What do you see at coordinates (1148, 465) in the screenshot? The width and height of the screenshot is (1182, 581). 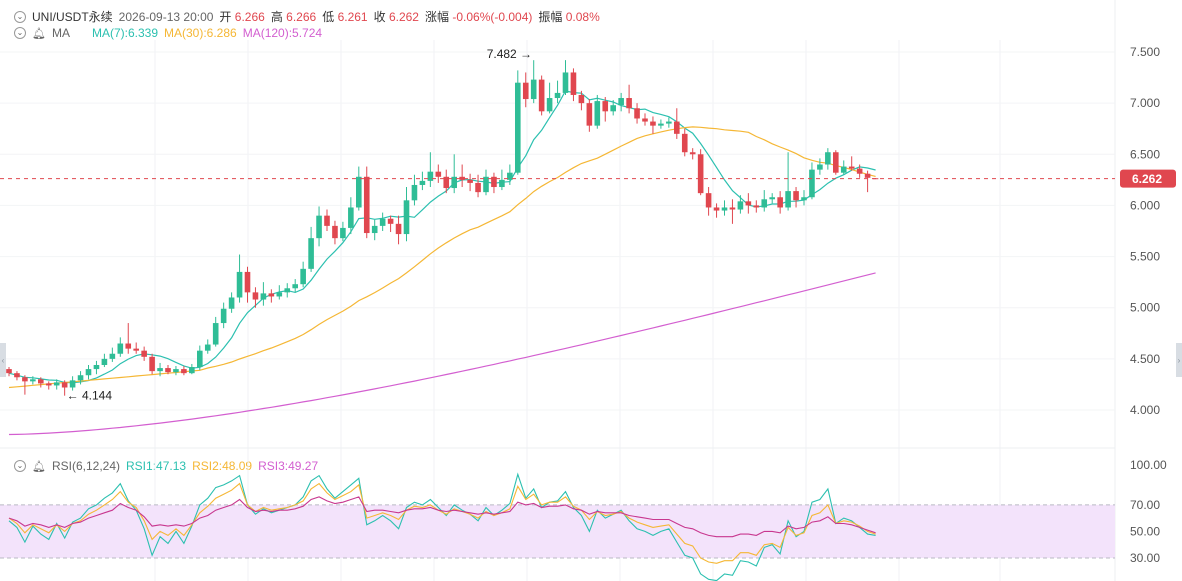 I see `rsi-tick-0: 100.00` at bounding box center [1148, 465].